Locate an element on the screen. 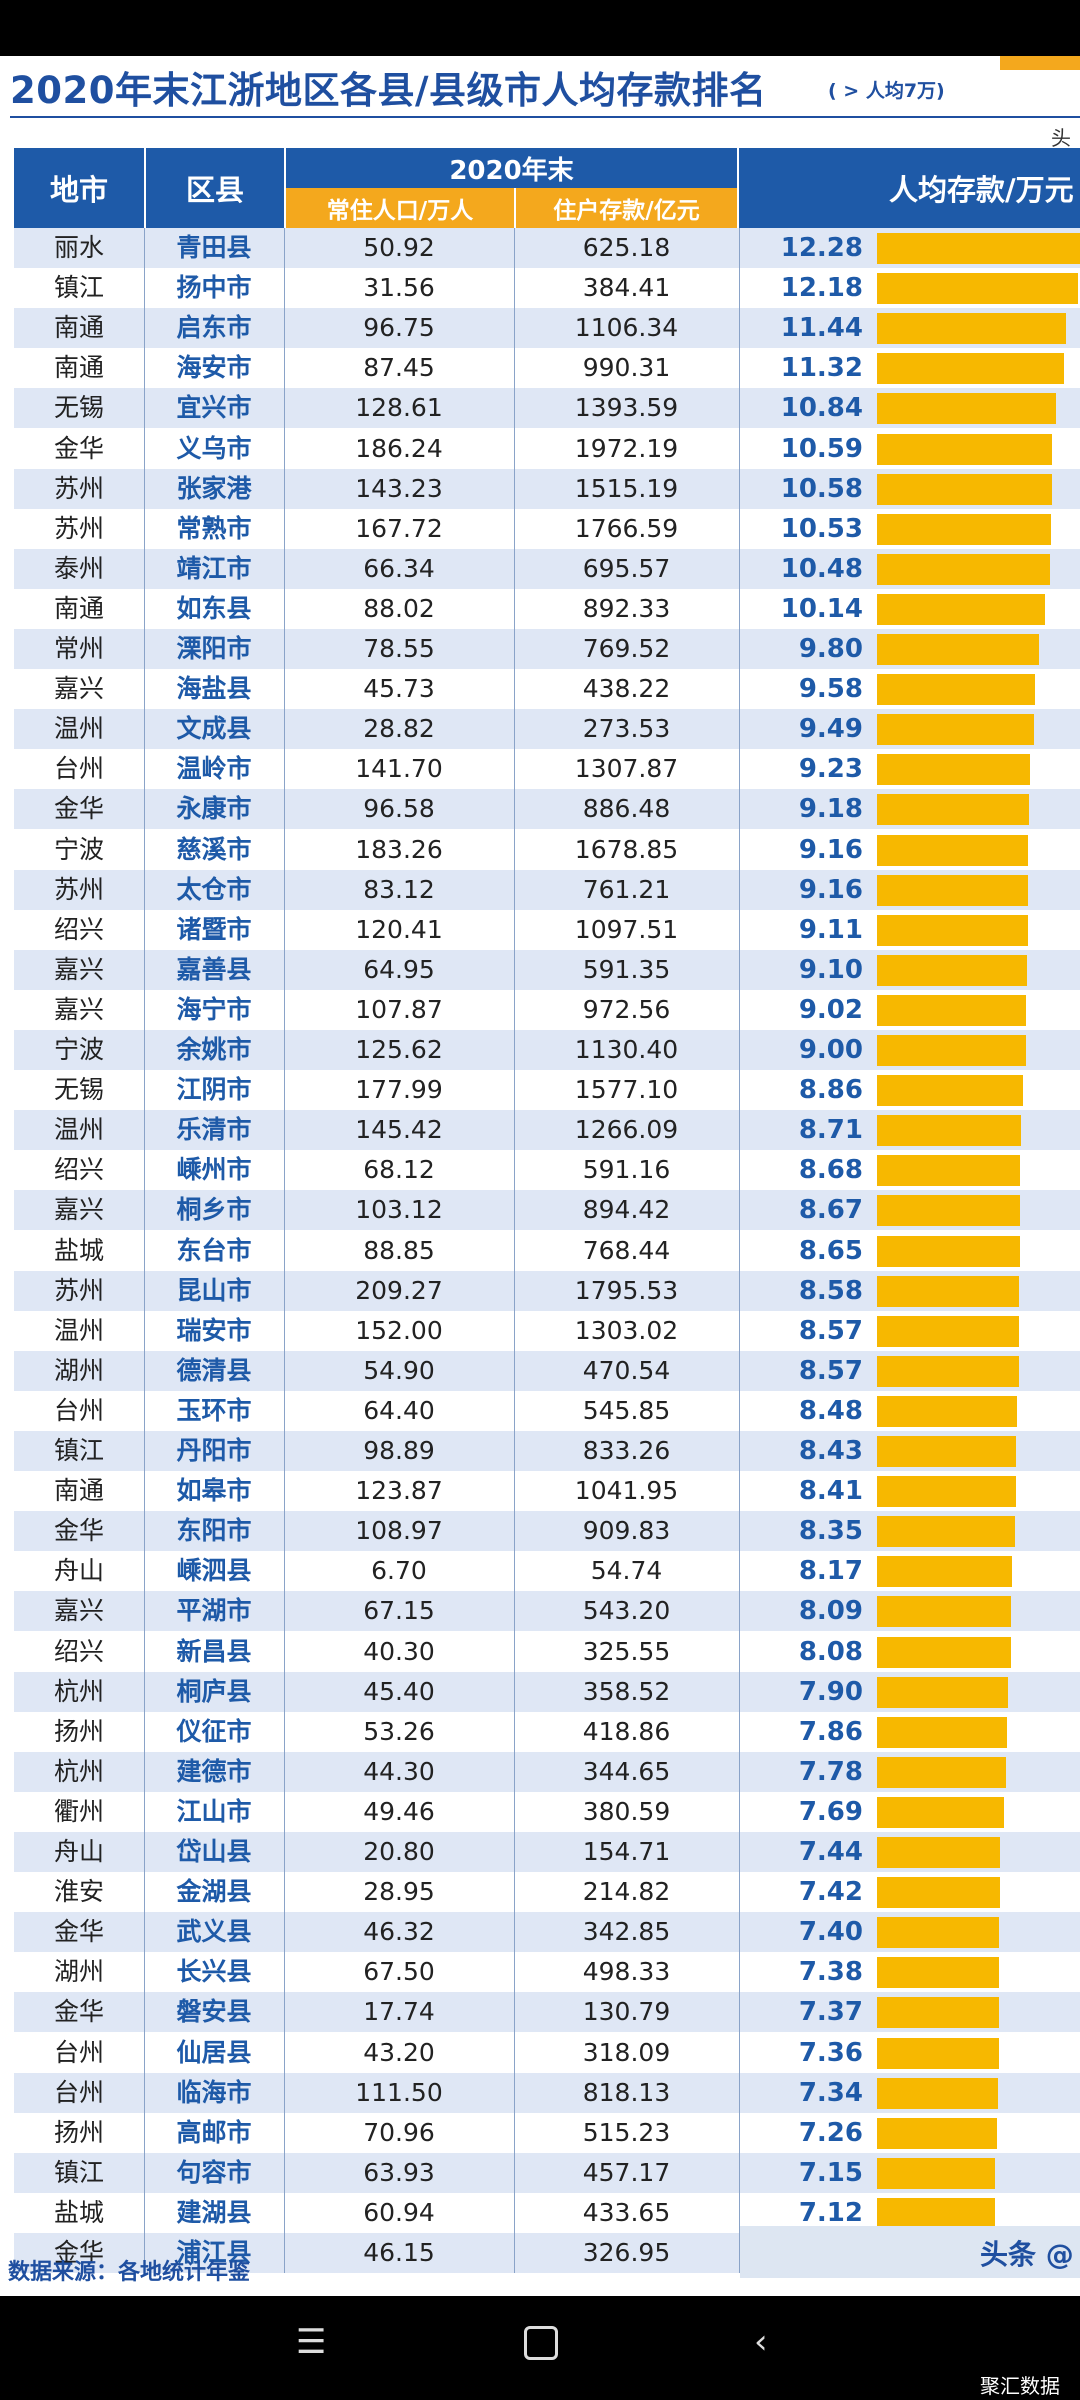 This screenshot has width=1080, height=2400. table-row: 湖州 长兴县 67.50 498.33 7.38 is located at coordinates (547, 1972).